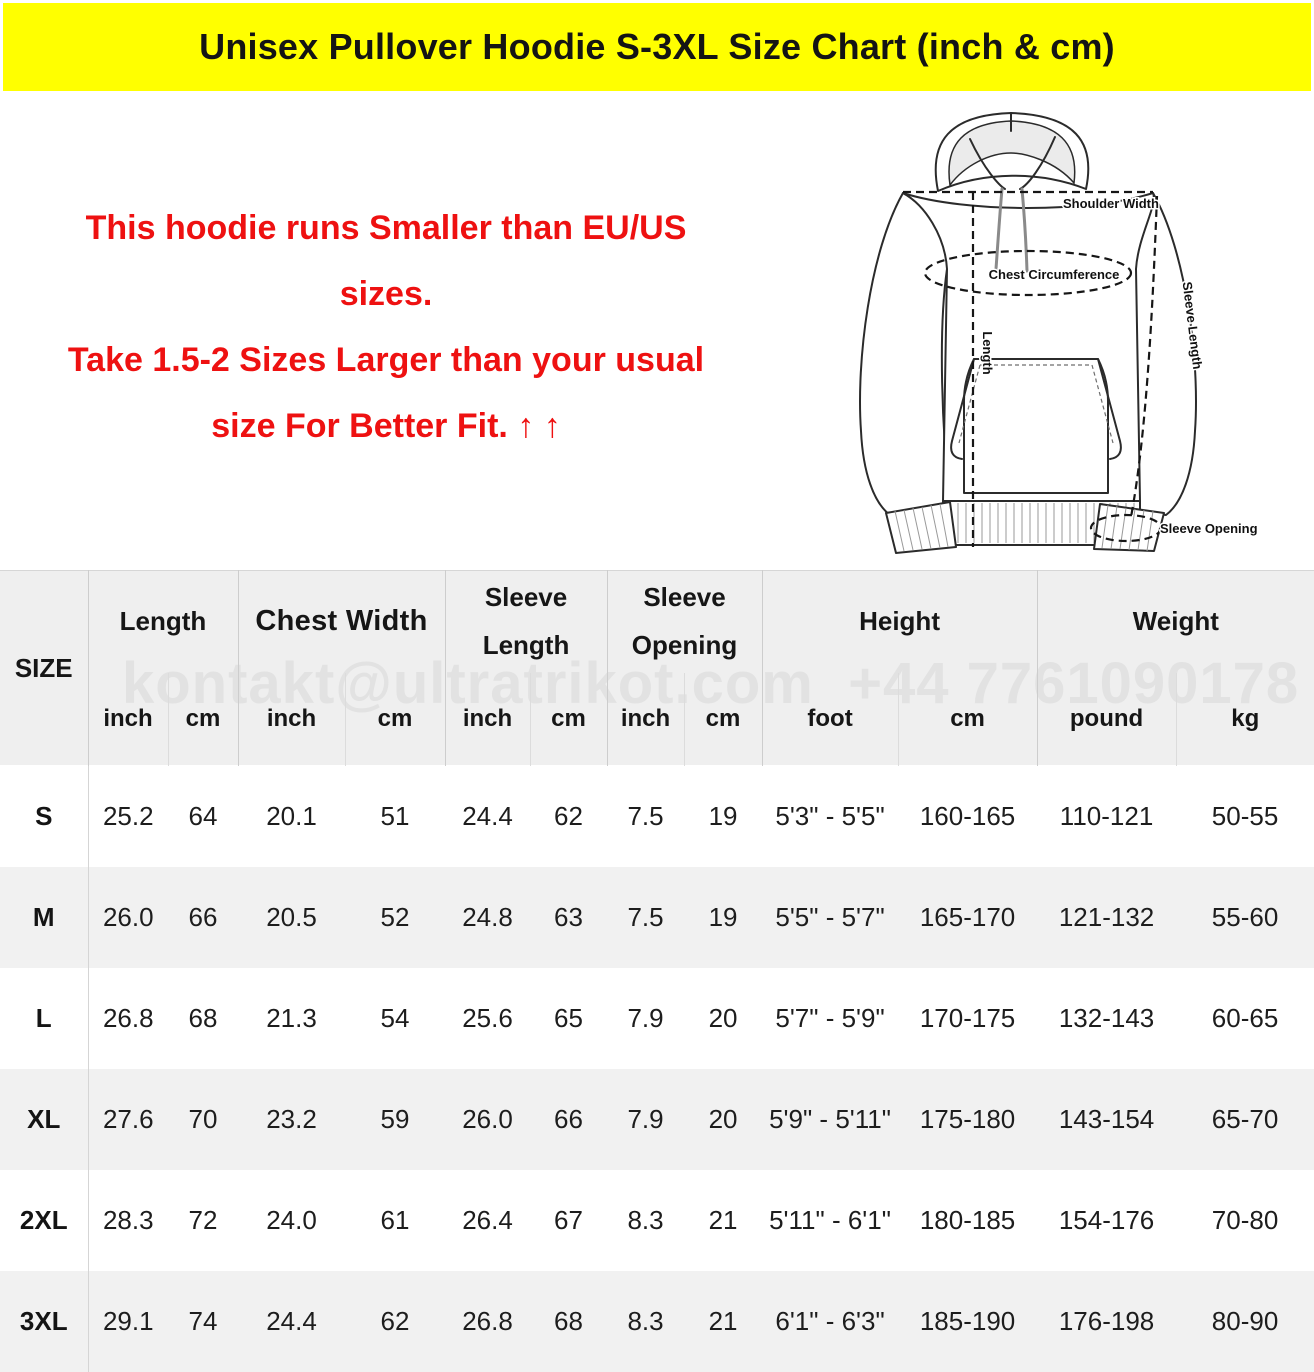 This screenshot has height=1372, width=1314. I want to click on cell: 25.6, so click(487, 1017).